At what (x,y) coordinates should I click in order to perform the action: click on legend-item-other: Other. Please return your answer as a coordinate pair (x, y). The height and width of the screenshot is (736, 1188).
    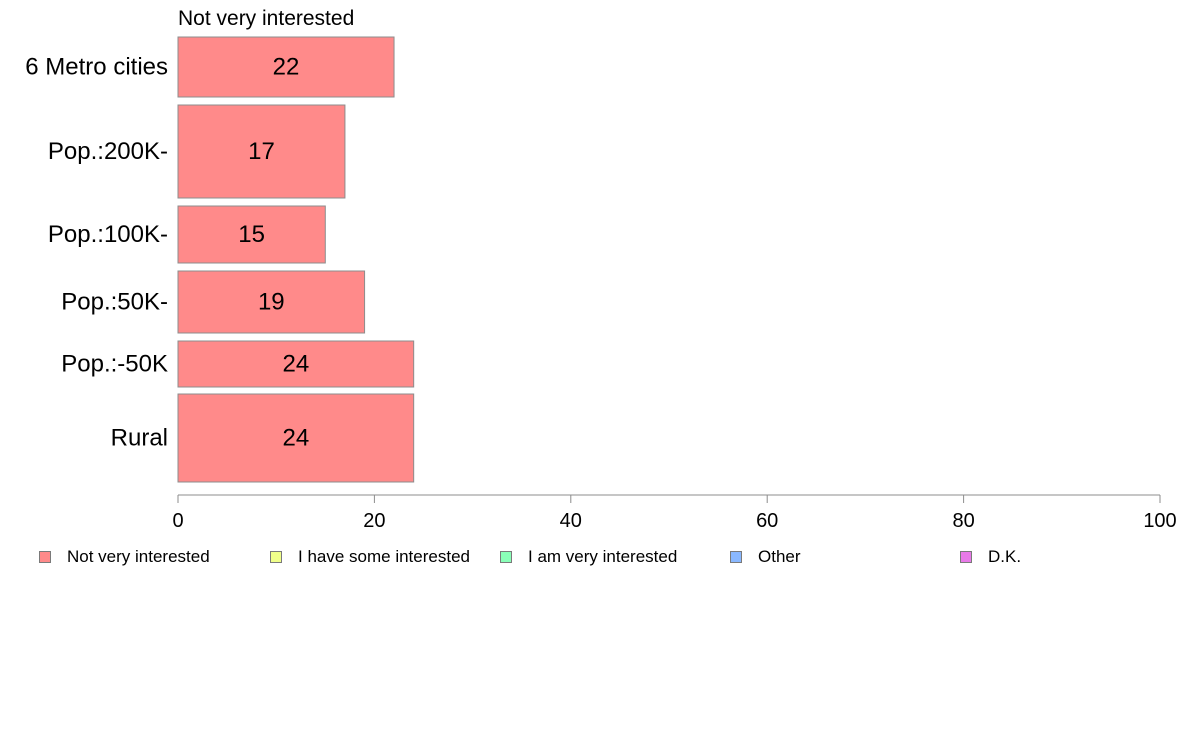
    Looking at the image, I should click on (765, 557).